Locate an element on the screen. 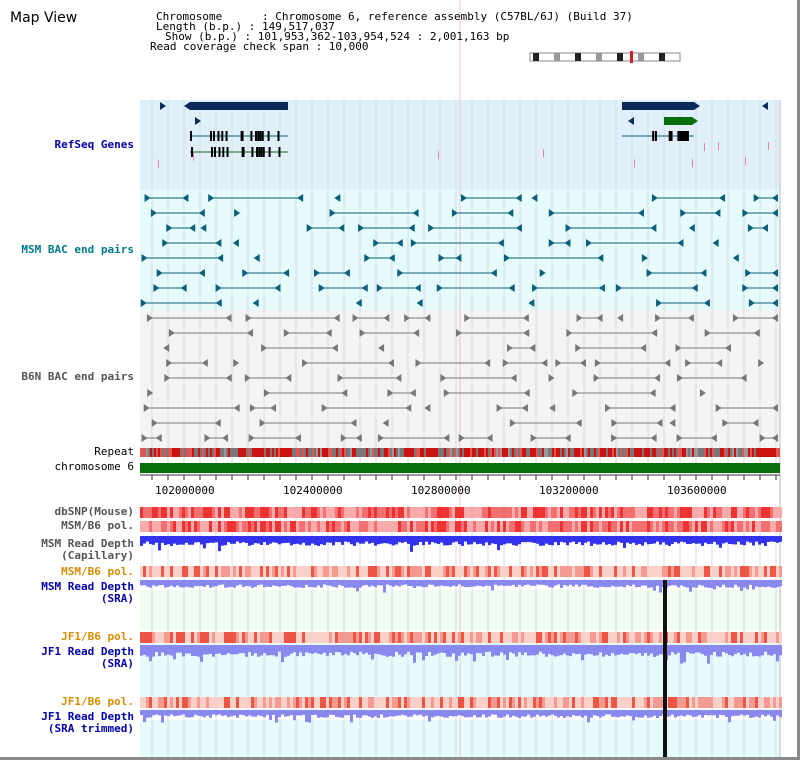  track-label-msm-bac: MSM BAC end pairs is located at coordinates (77, 249).